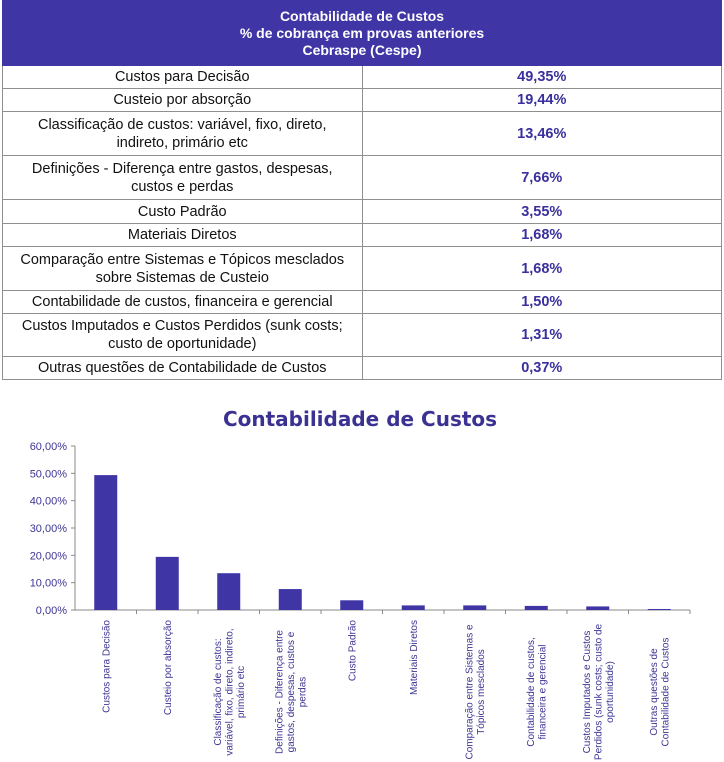 The width and height of the screenshot is (724, 762). What do you see at coordinates (362, 49) in the screenshot?
I see `table-header-line-3: Cebraspe (Cespe)` at bounding box center [362, 49].